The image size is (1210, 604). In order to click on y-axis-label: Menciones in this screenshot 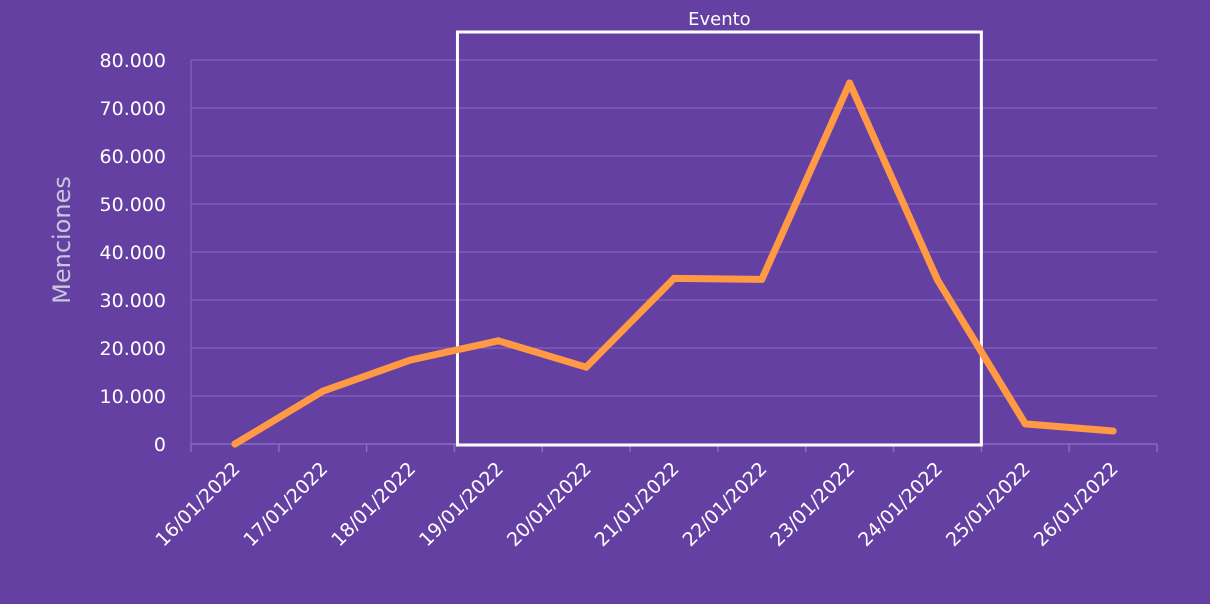, I will do `click(62, 240)`.